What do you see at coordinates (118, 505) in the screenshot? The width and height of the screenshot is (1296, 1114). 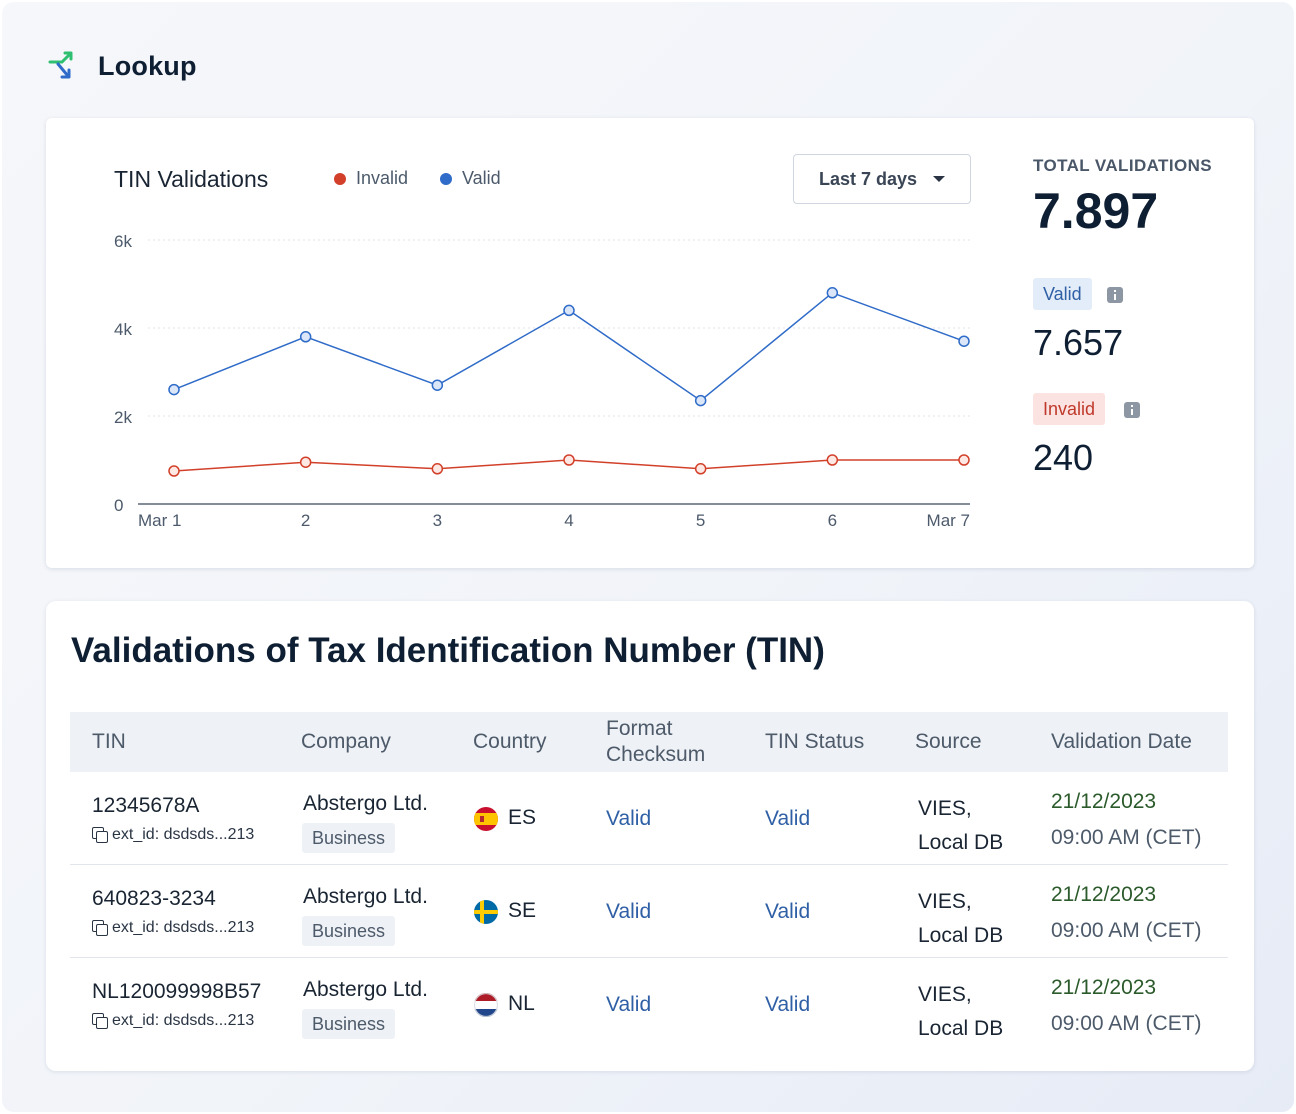 I see `y-tick-label: 0` at bounding box center [118, 505].